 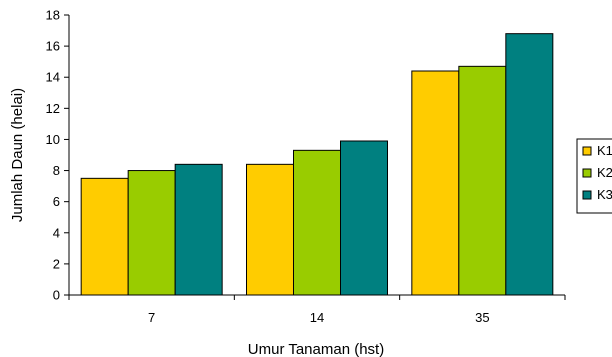 I want to click on legend-swatch-K3, so click(x=587, y=195).